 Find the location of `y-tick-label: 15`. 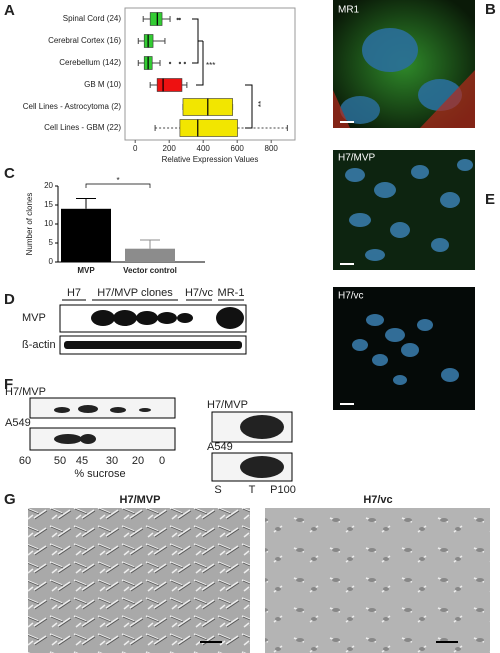

y-tick-label: 15 is located at coordinates (48, 204).